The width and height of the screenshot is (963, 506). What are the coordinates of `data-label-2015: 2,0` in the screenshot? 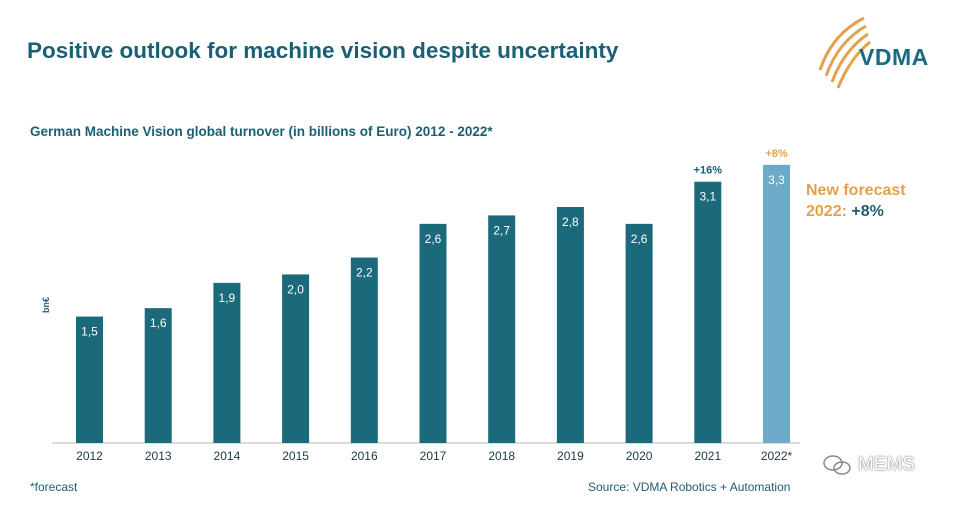 It's located at (295, 289).